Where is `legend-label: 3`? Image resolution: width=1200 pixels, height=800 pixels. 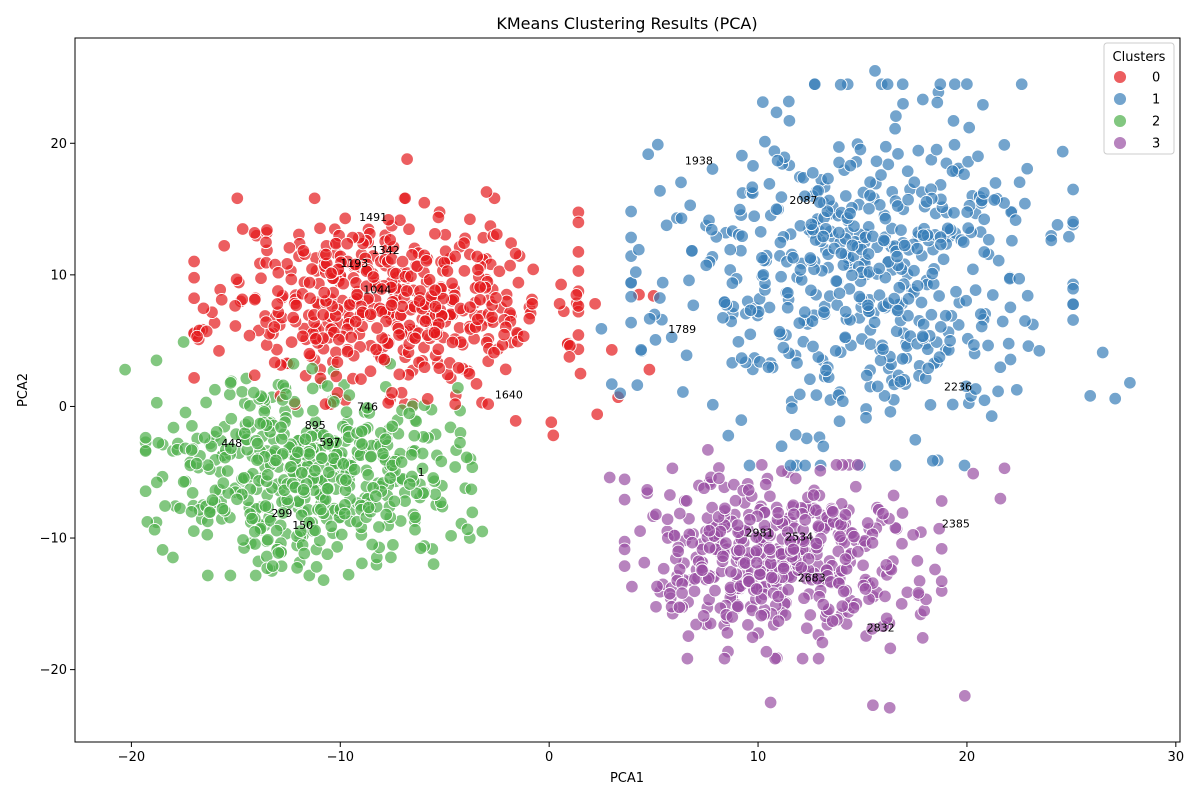
legend-label: 3 is located at coordinates (1156, 144).